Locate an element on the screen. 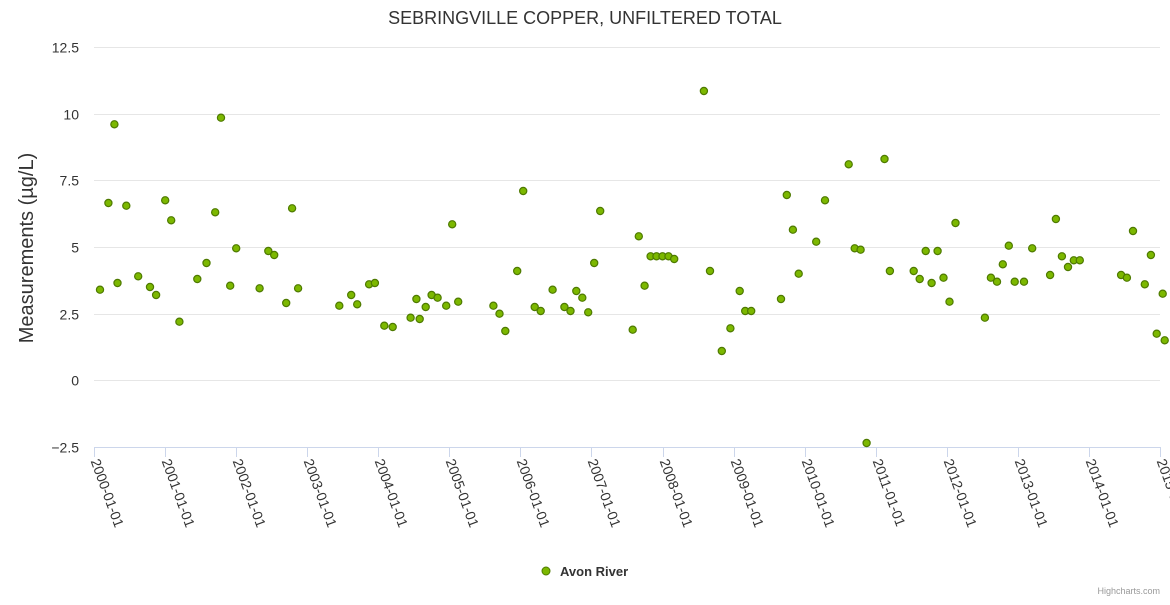 This screenshot has height=605, width=1170. legend-label-avon-river: Avon River is located at coordinates (594, 571).